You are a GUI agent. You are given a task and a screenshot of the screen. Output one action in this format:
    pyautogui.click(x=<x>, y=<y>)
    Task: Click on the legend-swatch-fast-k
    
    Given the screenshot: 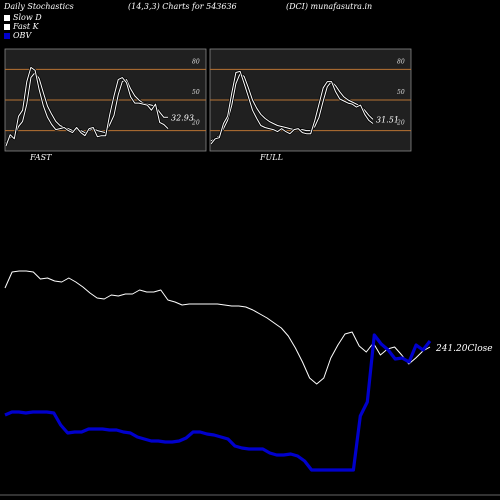 What is the action you would take?
    pyautogui.click(x=7, y=26)
    